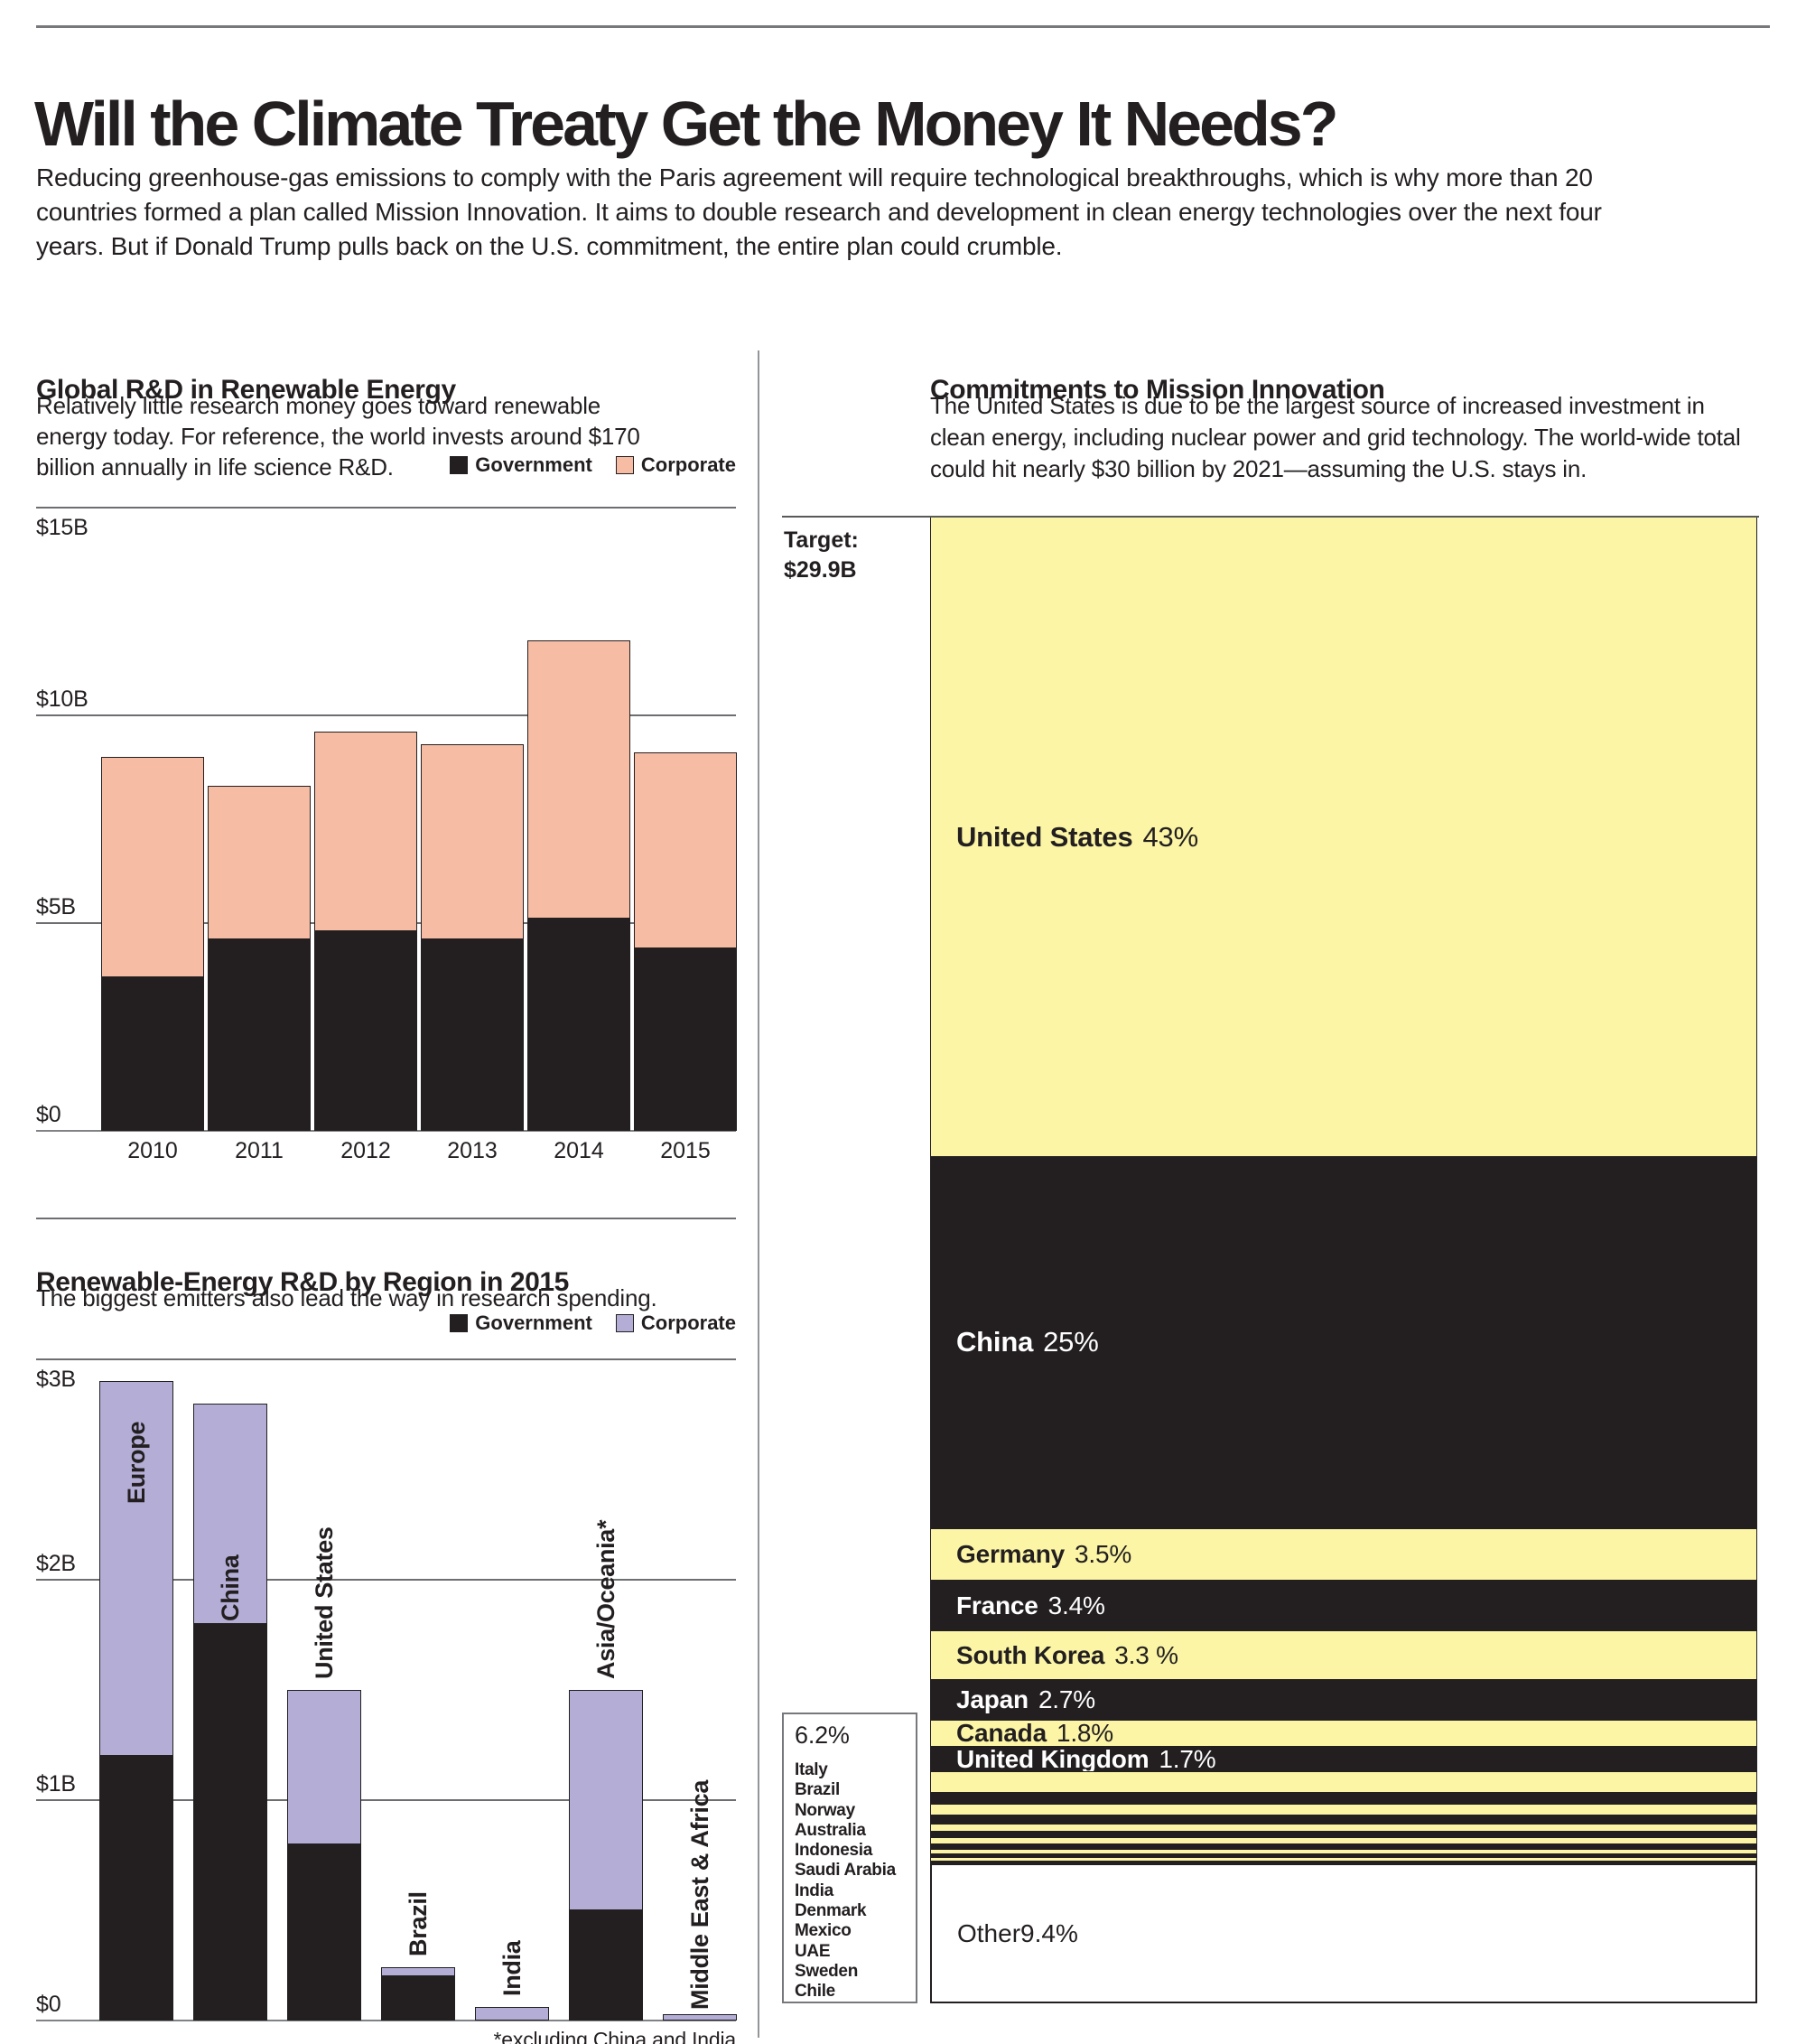  What do you see at coordinates (821, 540) in the screenshot?
I see `target-caption: Target:` at bounding box center [821, 540].